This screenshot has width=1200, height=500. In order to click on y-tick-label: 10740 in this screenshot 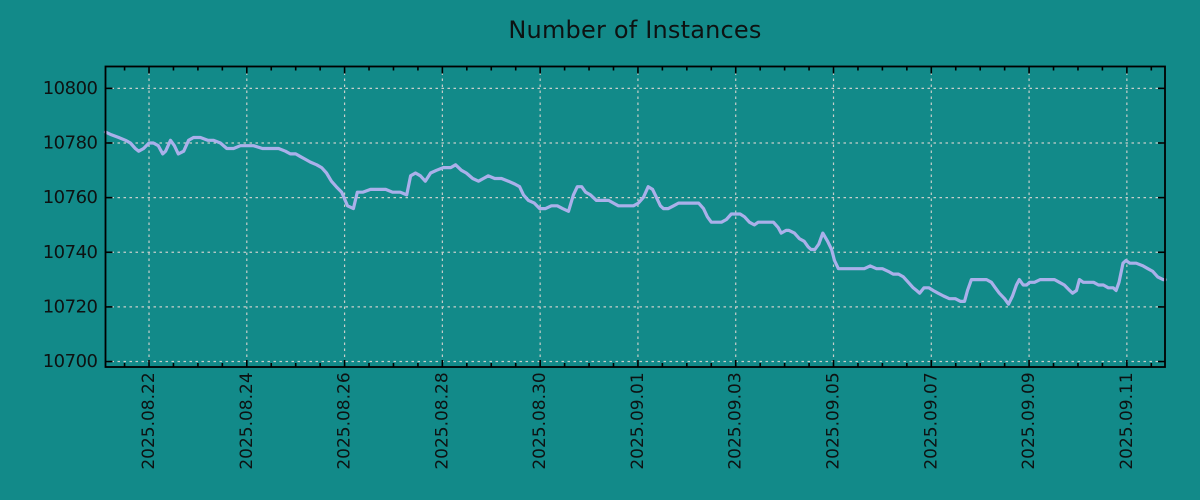, I will do `click(70, 252)`.